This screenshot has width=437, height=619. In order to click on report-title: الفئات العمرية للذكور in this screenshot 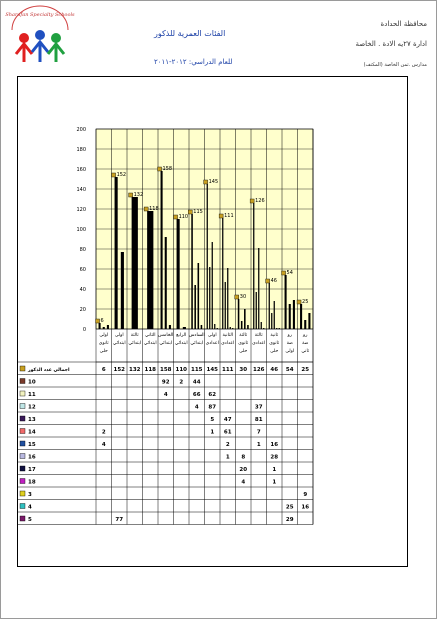, I will do `click(190, 33)`.